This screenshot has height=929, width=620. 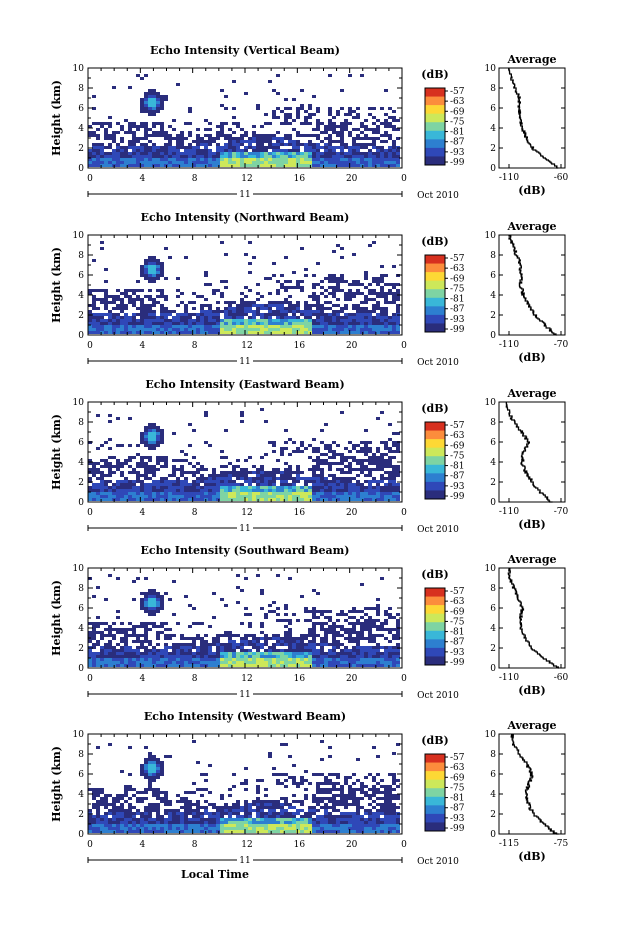 What do you see at coordinates (300, 346) in the screenshot?
I see `x-tick-label: 16` at bounding box center [300, 346].